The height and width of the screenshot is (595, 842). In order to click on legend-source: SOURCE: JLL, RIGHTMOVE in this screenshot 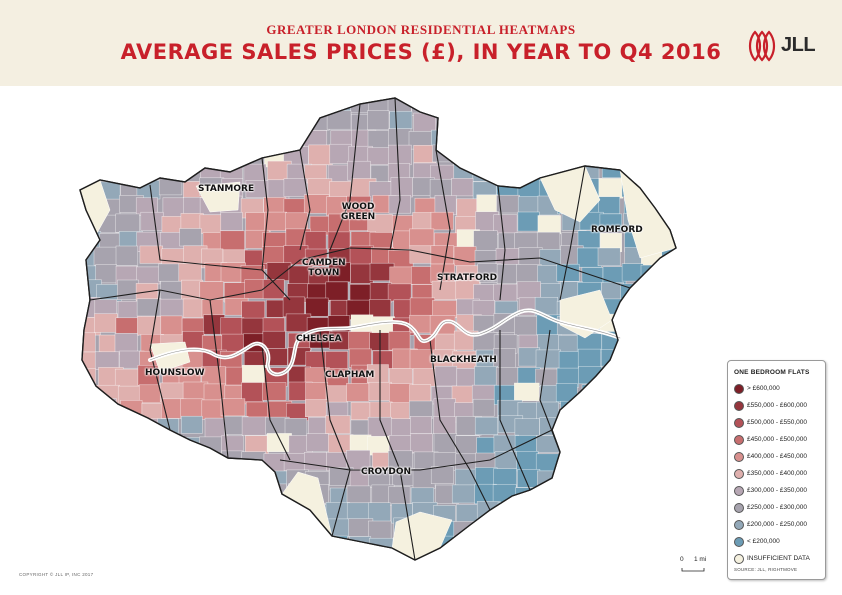, I will do `click(766, 569)`.